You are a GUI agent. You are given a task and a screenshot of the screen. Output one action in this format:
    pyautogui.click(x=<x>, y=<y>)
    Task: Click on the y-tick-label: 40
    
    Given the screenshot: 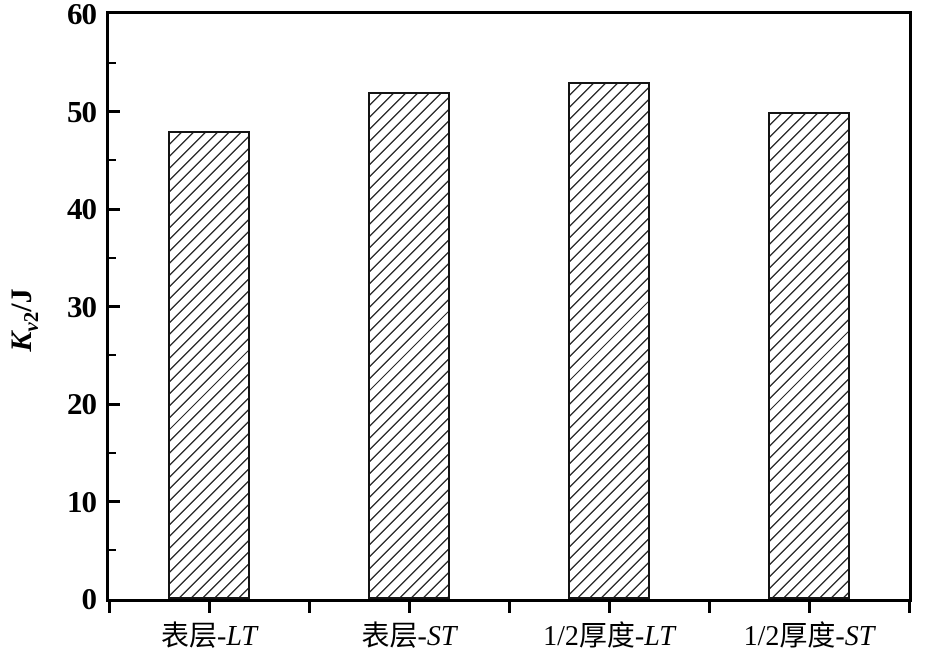 What is the action you would take?
    pyautogui.click(x=82, y=208)
    